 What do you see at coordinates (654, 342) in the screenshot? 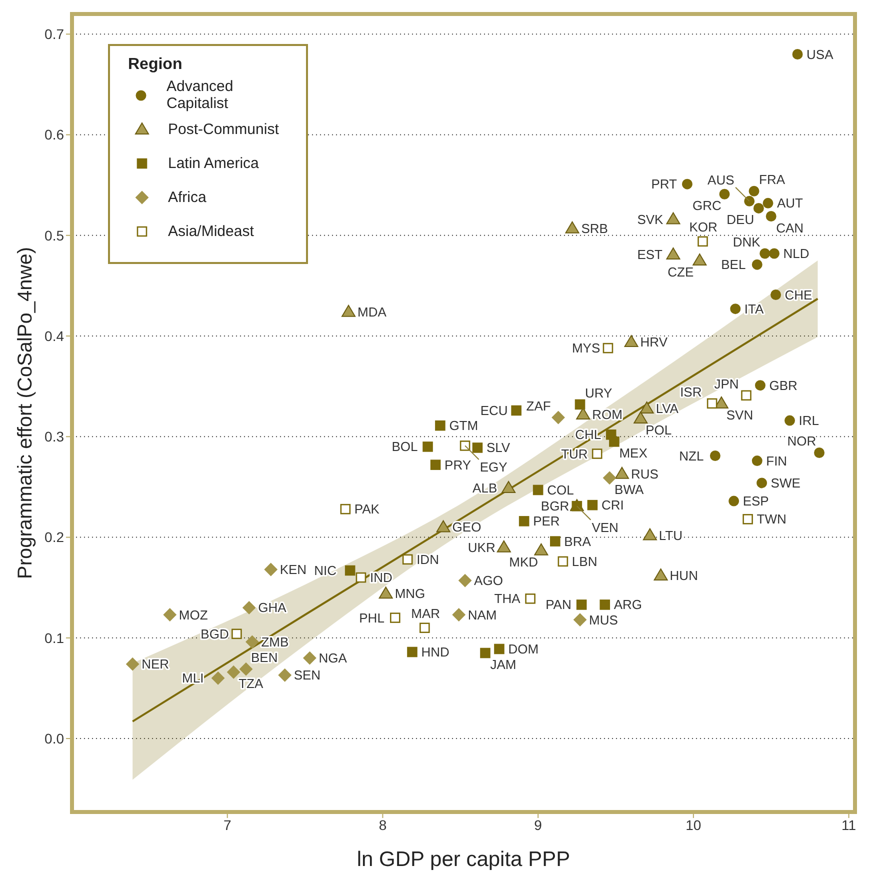
I see `annotation: HRV` at bounding box center [654, 342].